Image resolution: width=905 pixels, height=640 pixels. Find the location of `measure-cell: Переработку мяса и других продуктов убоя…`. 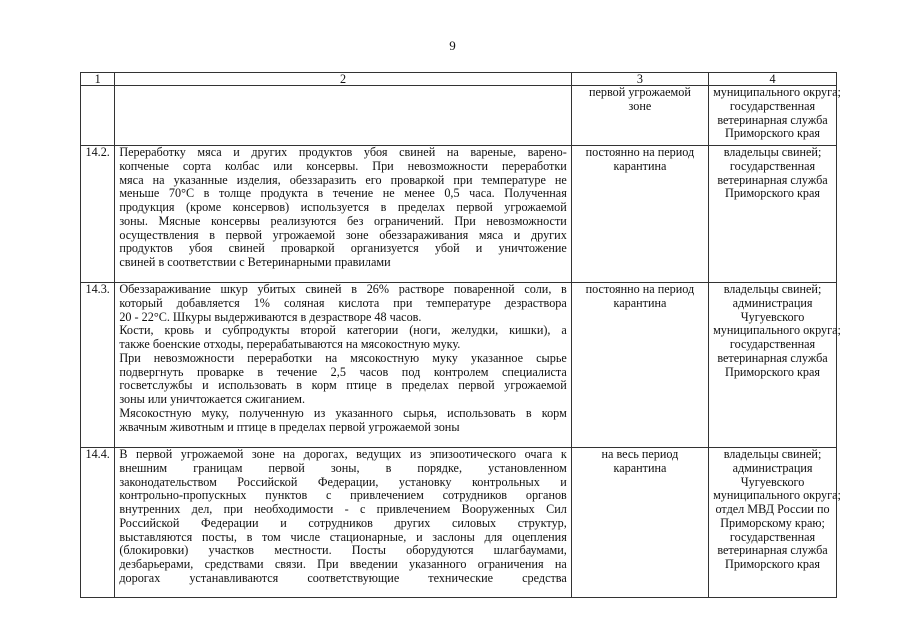

measure-cell: Переработку мяса и других продуктов убоя… is located at coordinates (343, 214).